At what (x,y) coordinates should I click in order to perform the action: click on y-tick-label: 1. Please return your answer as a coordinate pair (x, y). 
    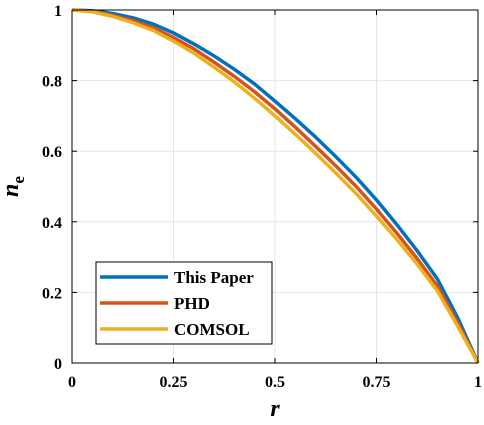
    Looking at the image, I should click on (58, 11).